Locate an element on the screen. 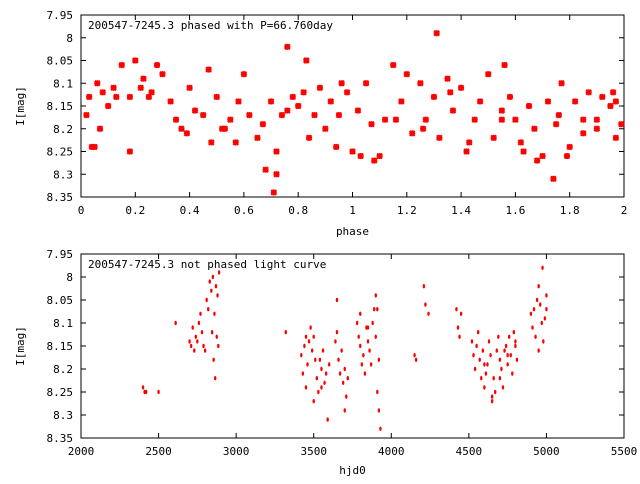  x-axis-label: phase is located at coordinates (352, 231).